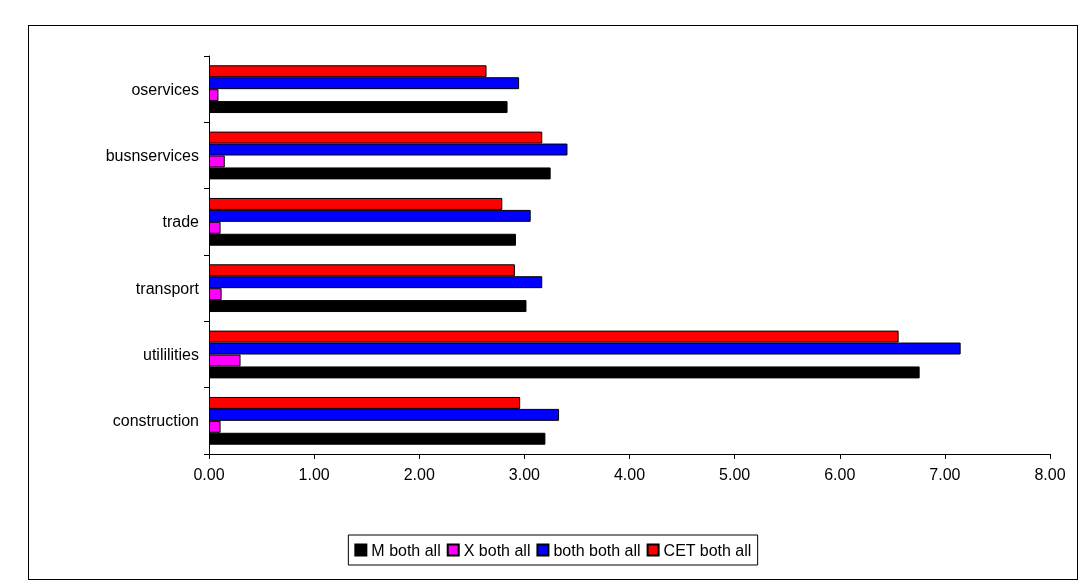 The width and height of the screenshot is (1081, 585). Describe the element at coordinates (155, 421) in the screenshot. I see `y-tick-label: construction` at that location.